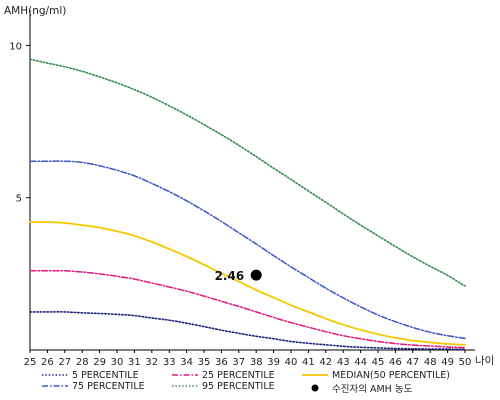 This screenshot has width=500, height=400. Describe the element at coordinates (82, 362) in the screenshot. I see `x-tick-label: 28` at that location.